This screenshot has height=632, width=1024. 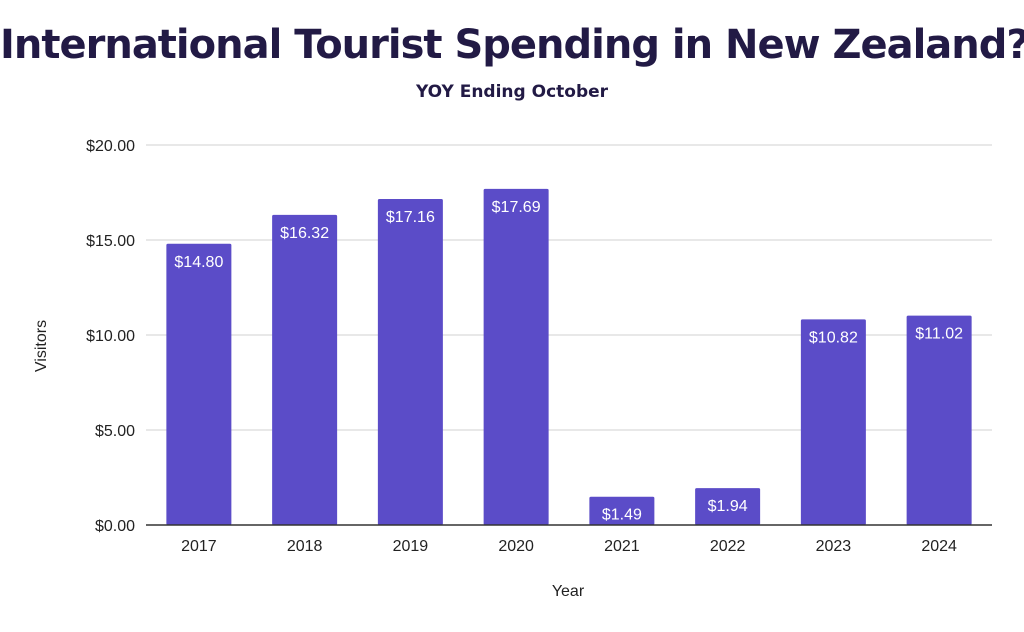 What do you see at coordinates (516, 207) in the screenshot?
I see `bar-value-label: $17.69` at bounding box center [516, 207].